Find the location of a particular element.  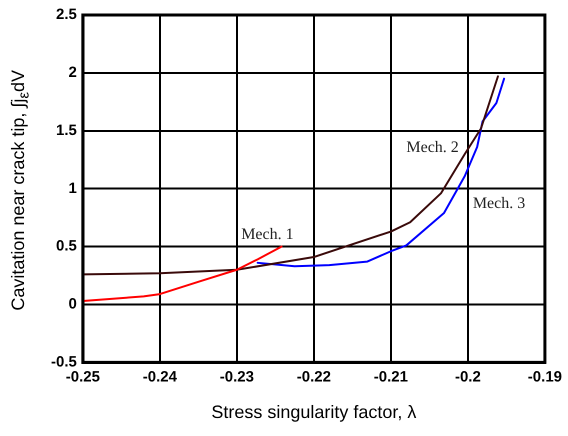

y-tick-label: -0.5 is located at coordinates (63, 362).